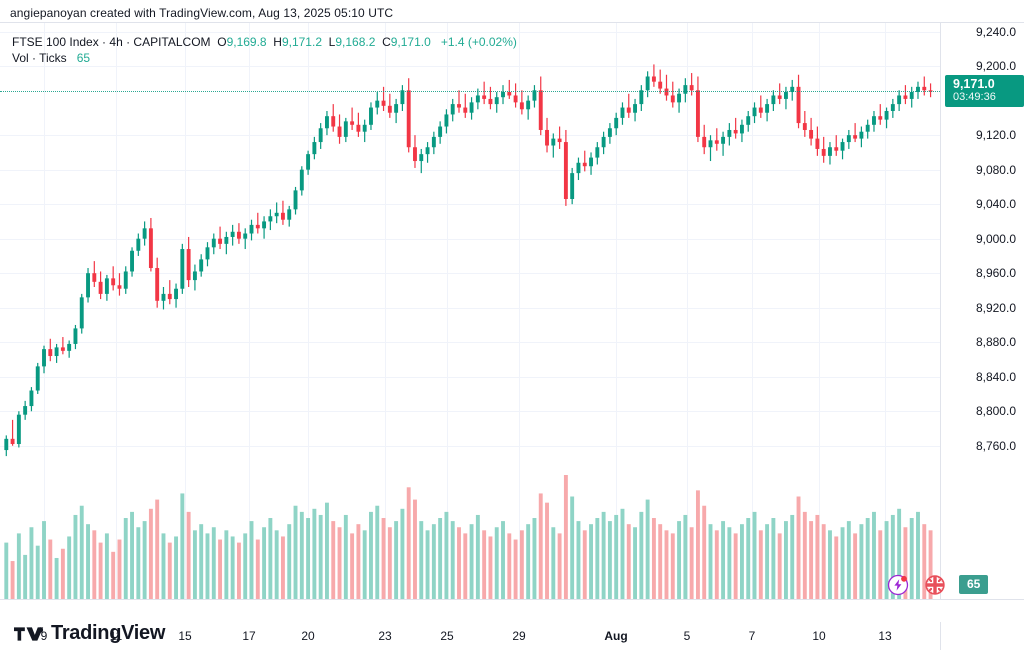 This screenshot has height=665, width=1024. I want to click on volume-value-badge: 65, so click(974, 584).